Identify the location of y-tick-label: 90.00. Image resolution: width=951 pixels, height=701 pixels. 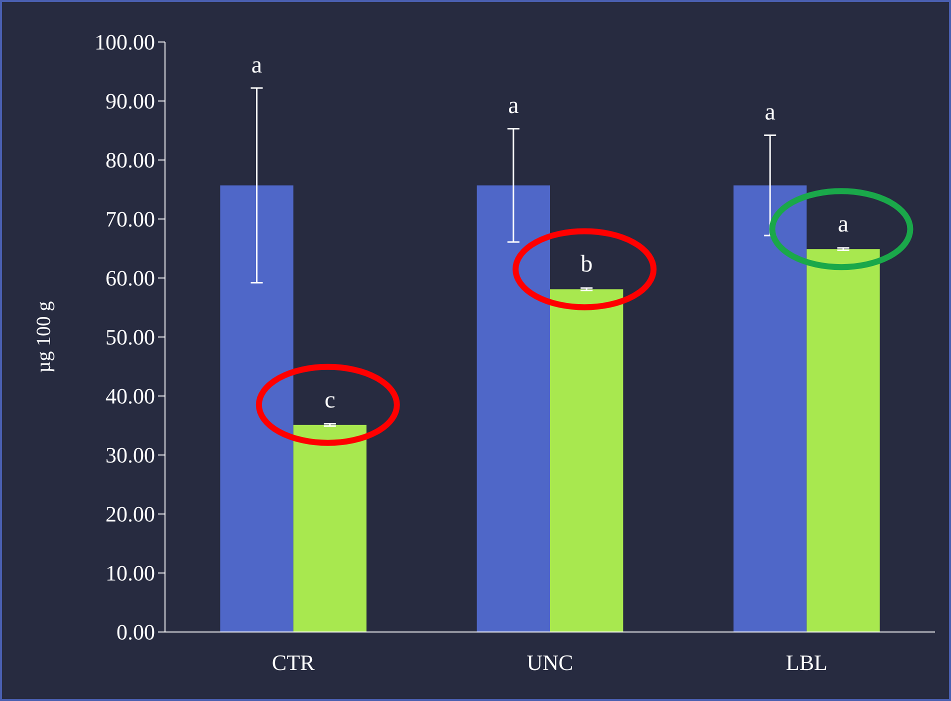
(130, 101).